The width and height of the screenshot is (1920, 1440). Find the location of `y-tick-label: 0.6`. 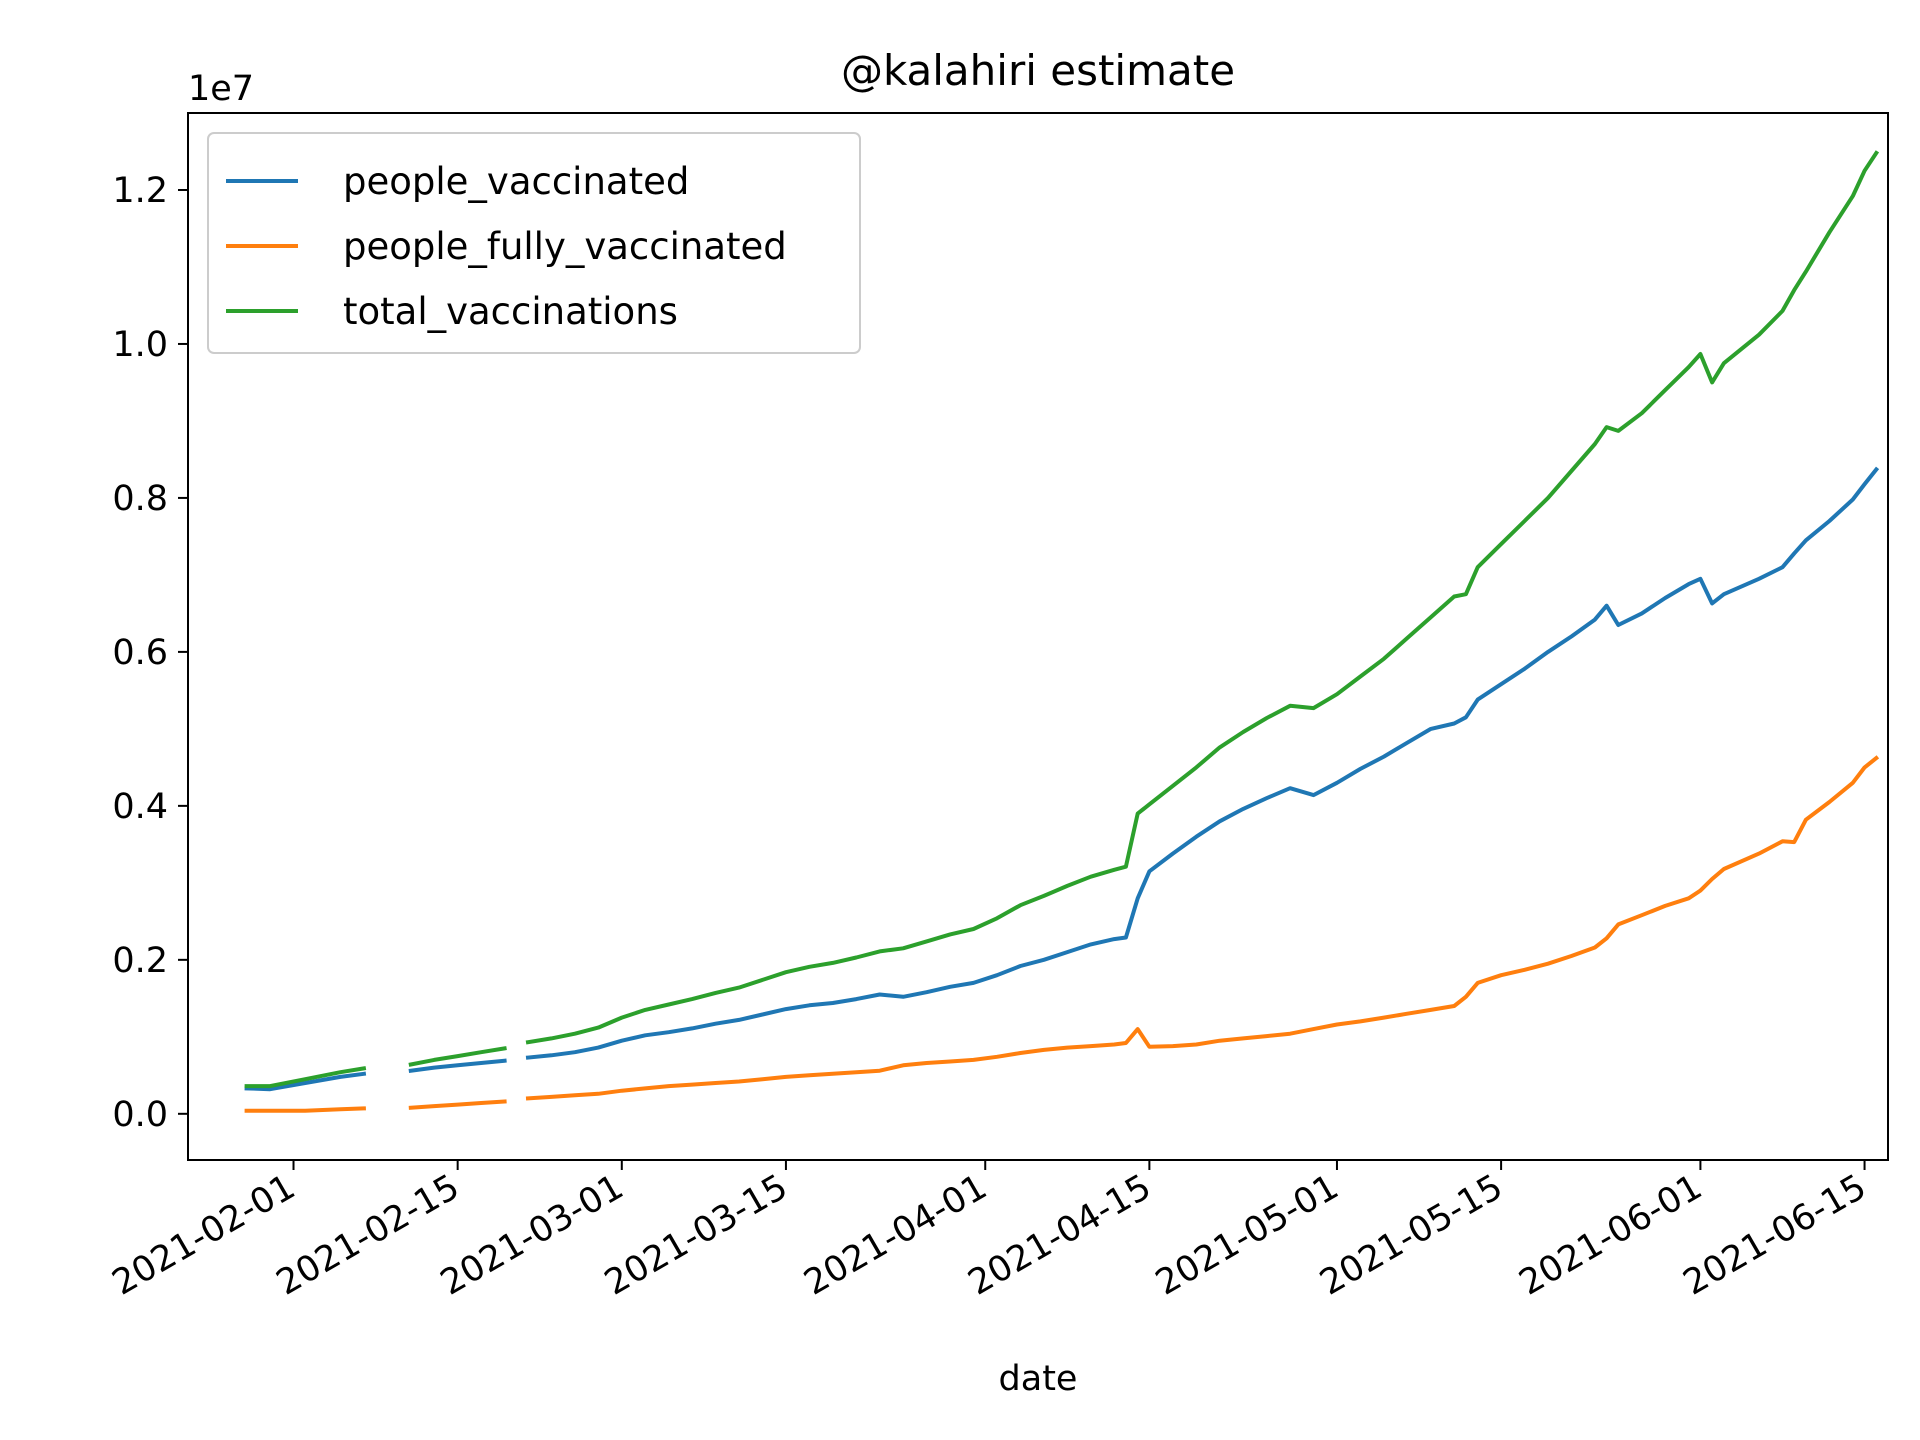

y-tick-label: 0.6 is located at coordinates (140, 653).